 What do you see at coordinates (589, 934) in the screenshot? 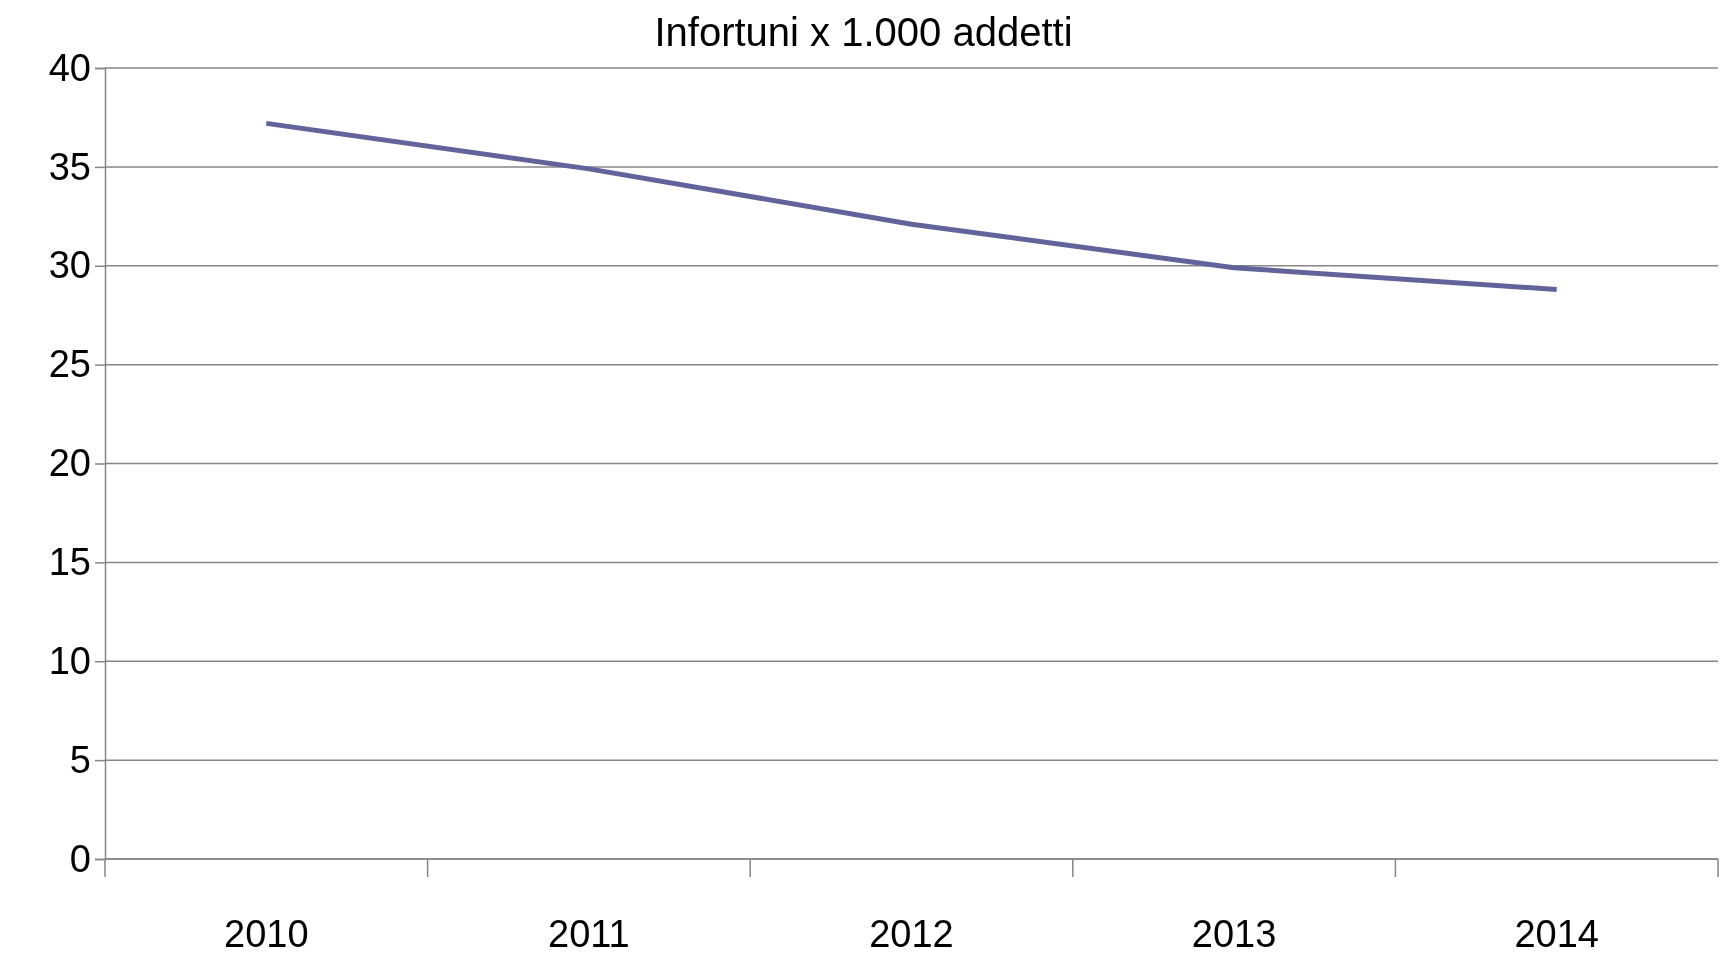
I see `x-tick-label: 2011` at bounding box center [589, 934].